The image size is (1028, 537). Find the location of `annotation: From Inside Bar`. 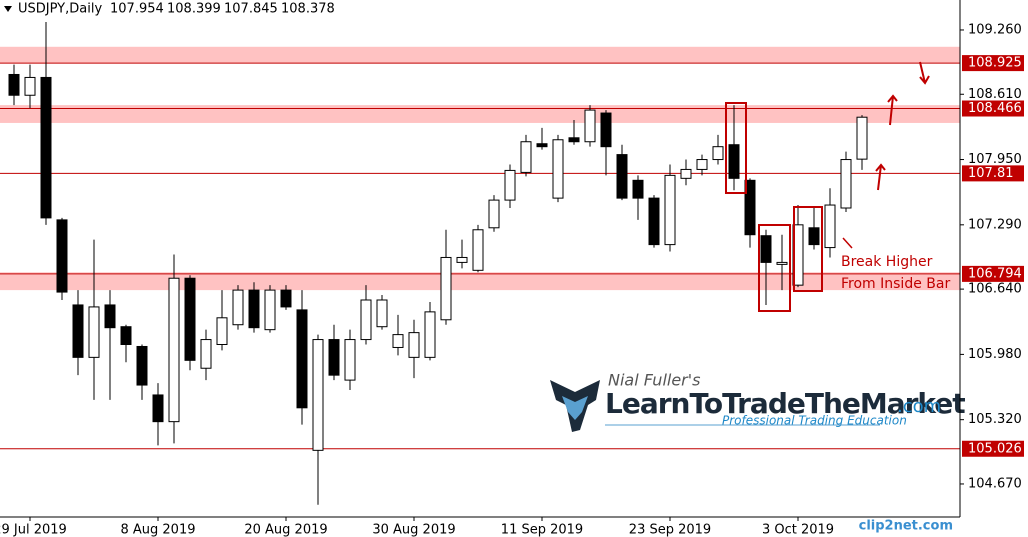

annotation: From Inside Bar is located at coordinates (895, 284).